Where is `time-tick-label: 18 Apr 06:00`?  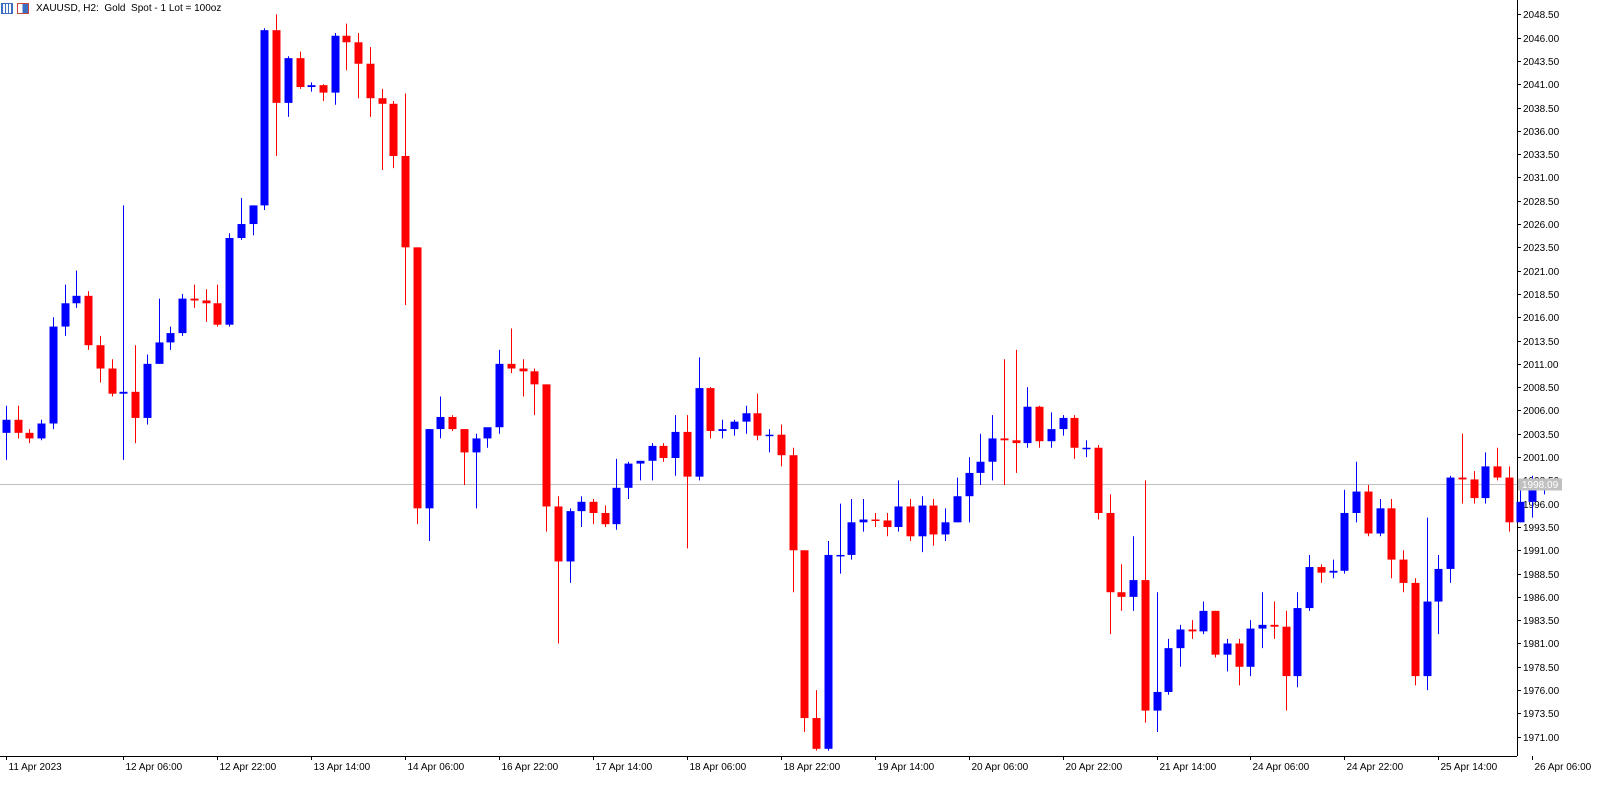 time-tick-label: 18 Apr 06:00 is located at coordinates (718, 767).